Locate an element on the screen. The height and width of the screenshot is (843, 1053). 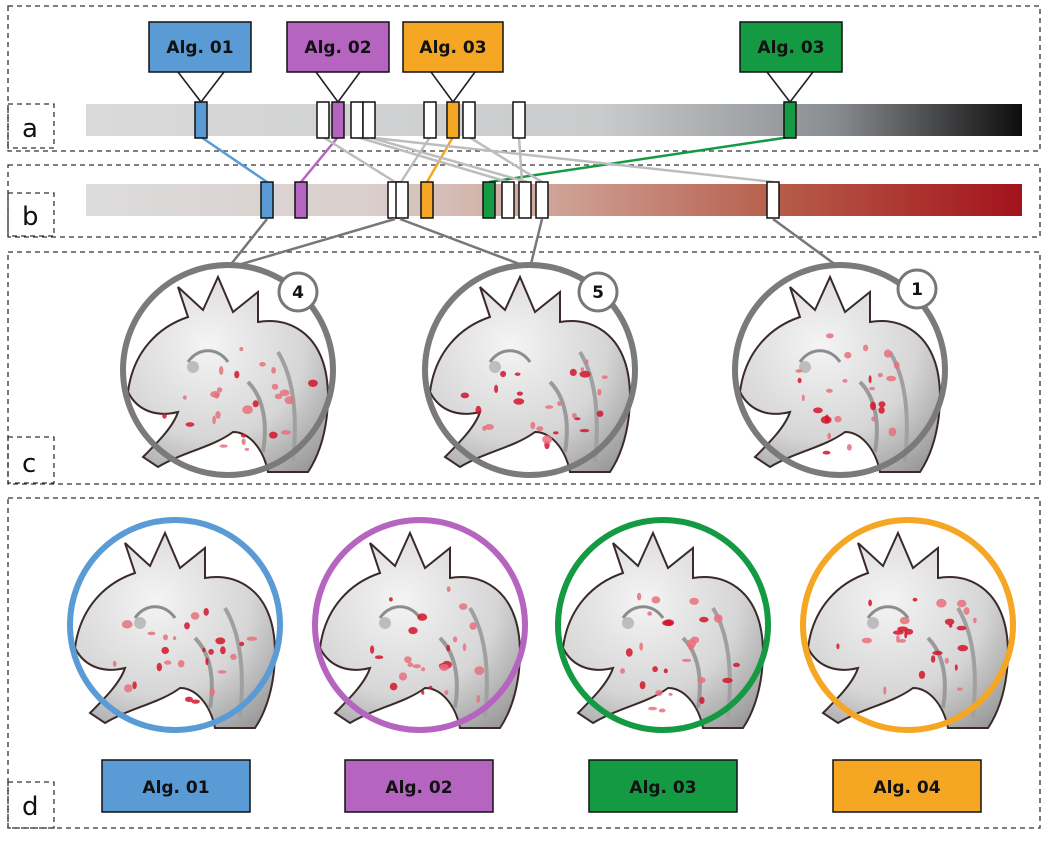
panel-d-letter: d is located at coordinates (30, 807).